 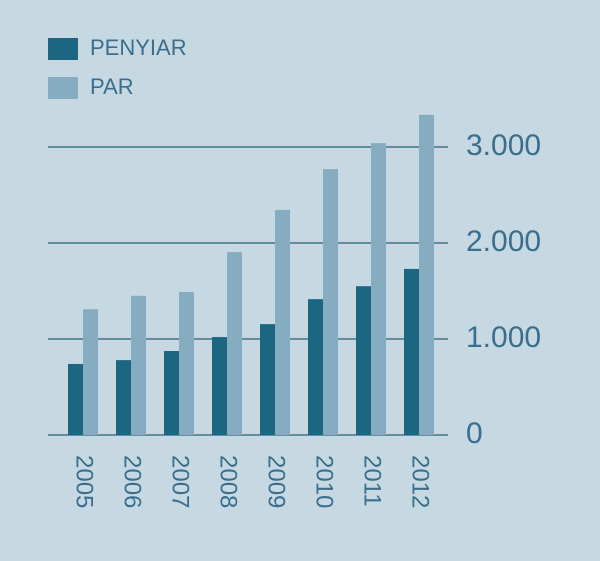 I want to click on y-tick-label: 2.000, so click(x=503, y=241).